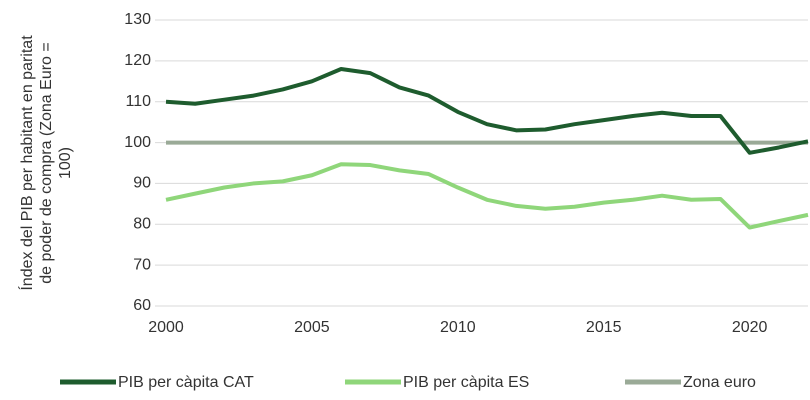 This screenshot has height=400, width=810. Describe the element at coordinates (137, 19) in the screenshot. I see `y-tick-label: 130` at that location.